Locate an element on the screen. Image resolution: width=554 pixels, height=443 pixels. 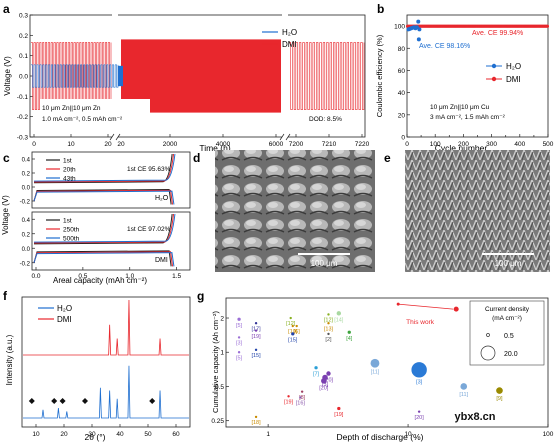
panel-b-xtick-label: 400 is located at coordinates (519, 144).